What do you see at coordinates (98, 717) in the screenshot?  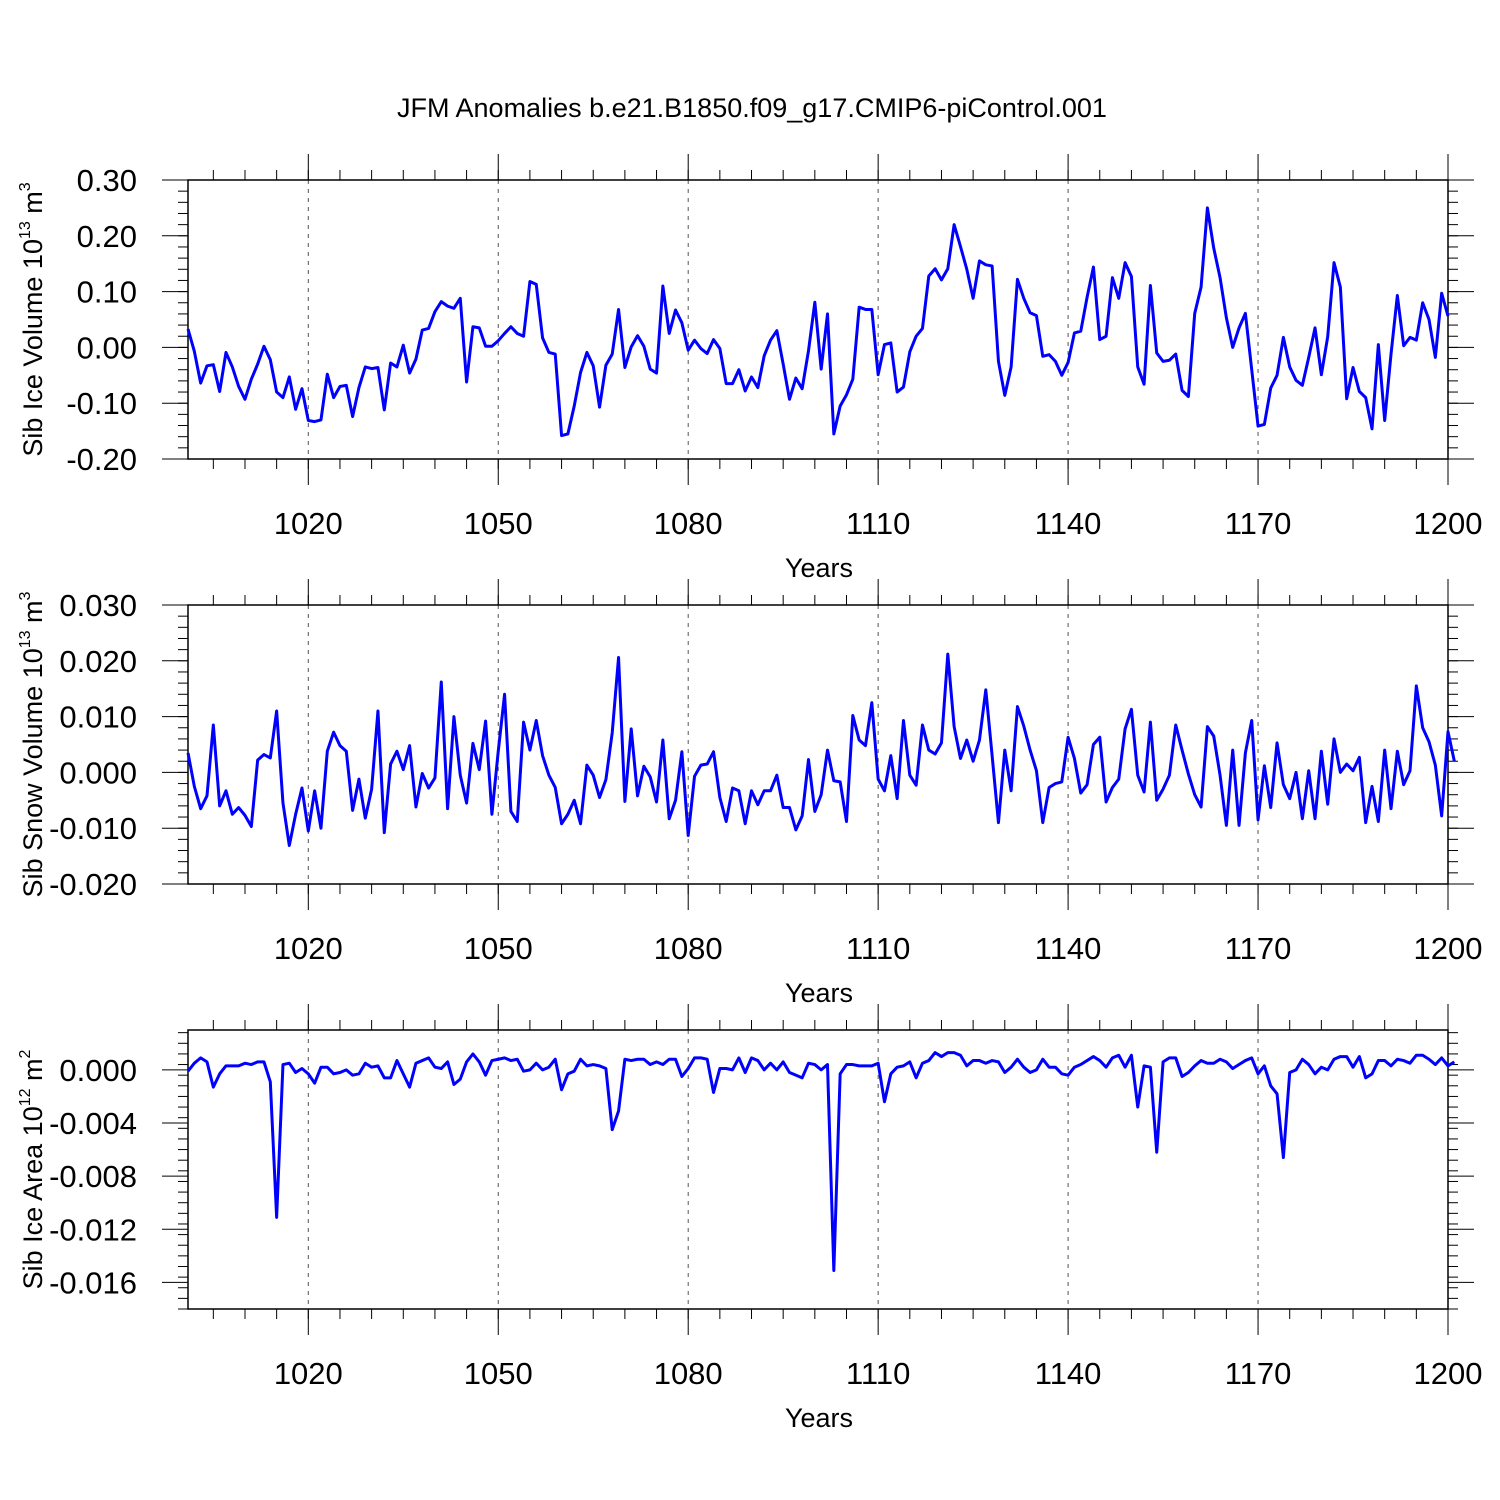 I see `y-tick-label: 0.010` at bounding box center [98, 717].